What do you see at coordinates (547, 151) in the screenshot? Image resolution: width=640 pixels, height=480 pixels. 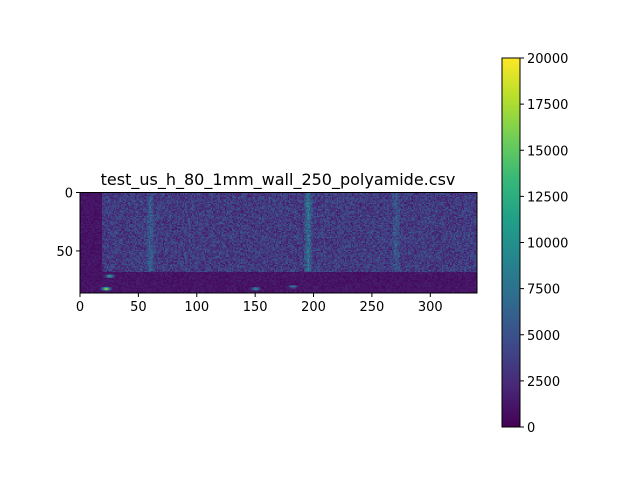 I see `colorbar-tick-label: 15000` at bounding box center [547, 151].